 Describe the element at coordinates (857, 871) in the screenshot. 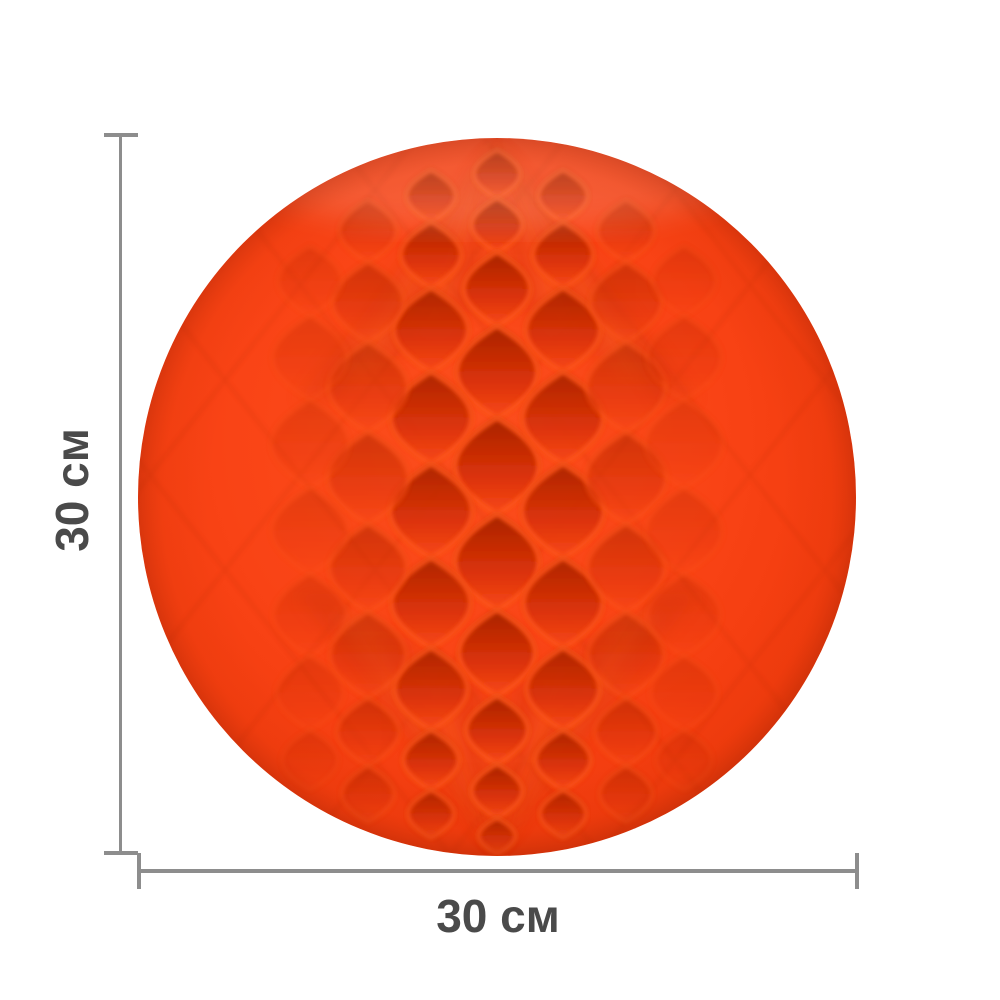

I see `horizontal-dimension-tick-right` at that location.